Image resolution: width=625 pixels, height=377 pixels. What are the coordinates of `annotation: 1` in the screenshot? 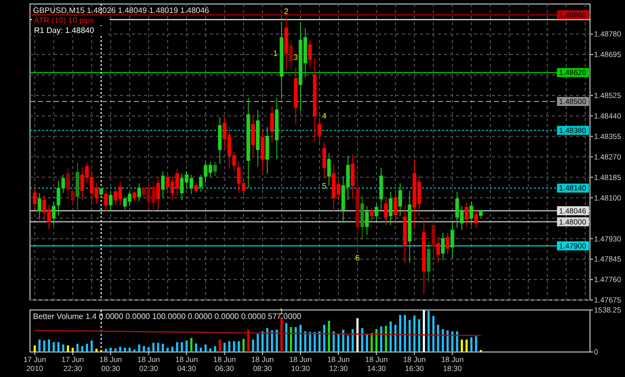 It's located at (275, 53).